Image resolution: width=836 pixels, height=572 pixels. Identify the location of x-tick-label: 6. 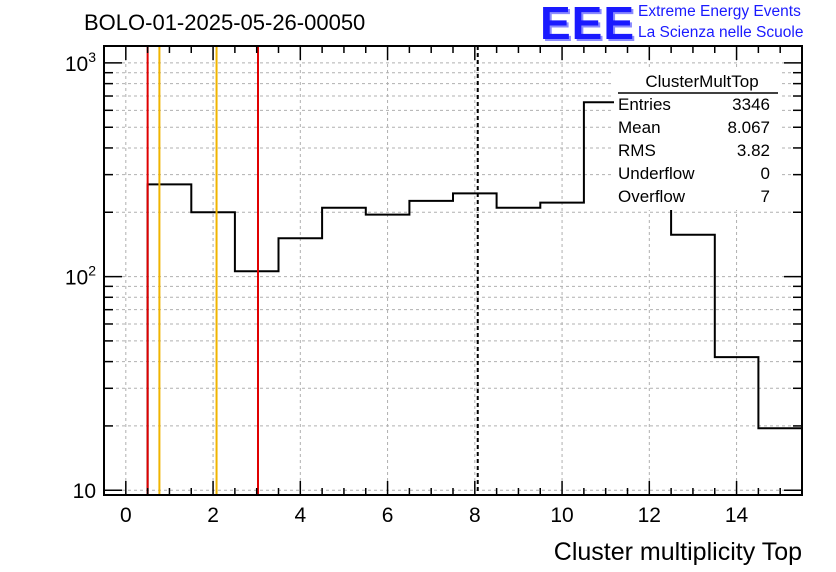
(388, 515).